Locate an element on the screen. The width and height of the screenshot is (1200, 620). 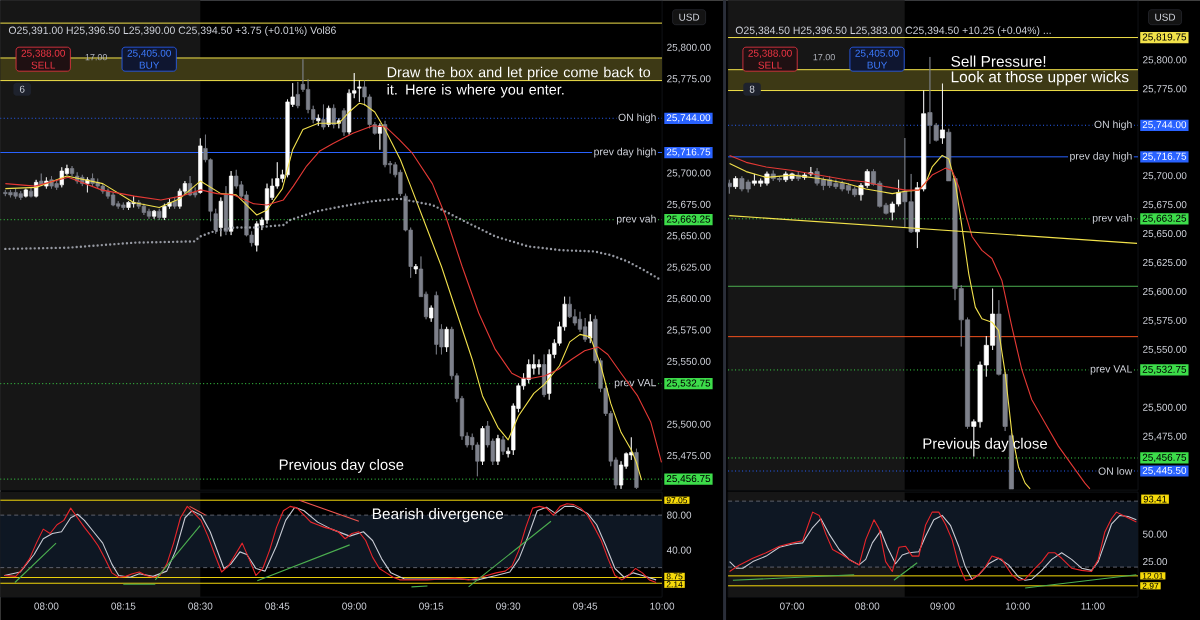
x-tick-label: 07:00 is located at coordinates (792, 606).